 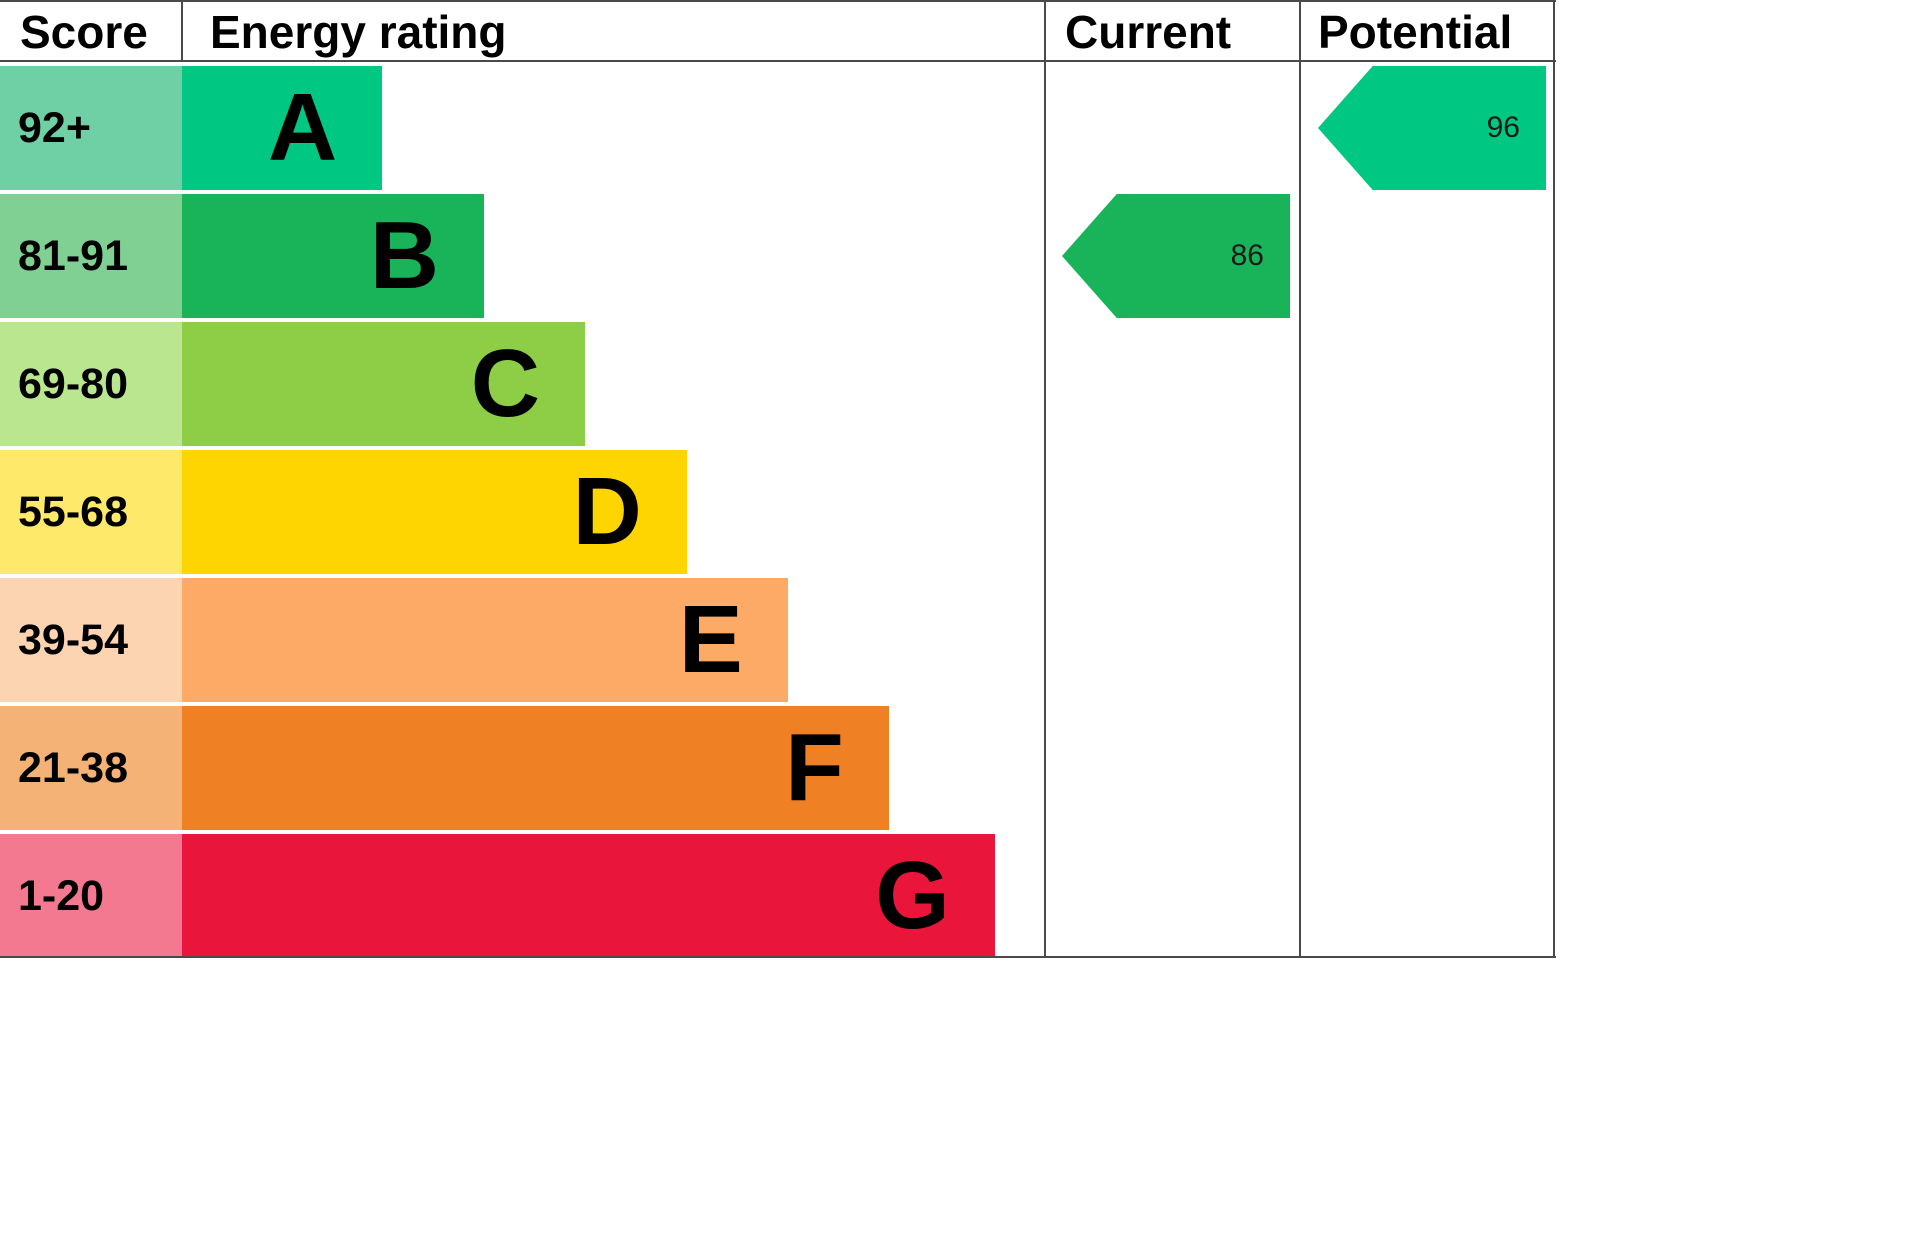 I want to click on band-bar-b: B, so click(x=333, y=256).